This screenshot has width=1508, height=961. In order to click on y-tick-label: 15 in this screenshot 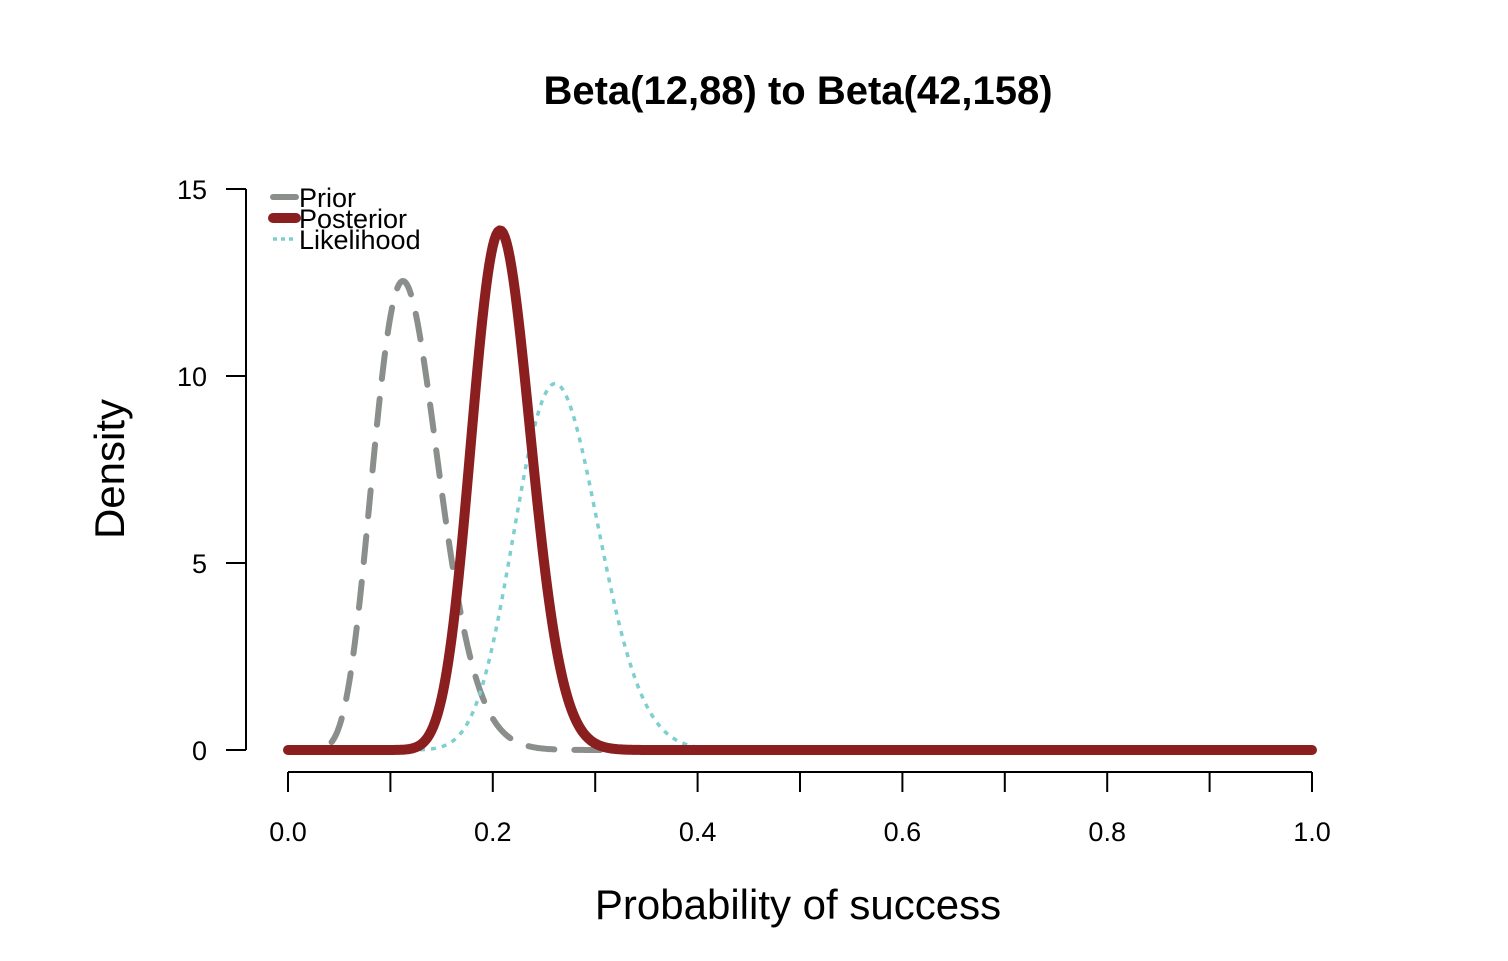, I will do `click(192, 190)`.